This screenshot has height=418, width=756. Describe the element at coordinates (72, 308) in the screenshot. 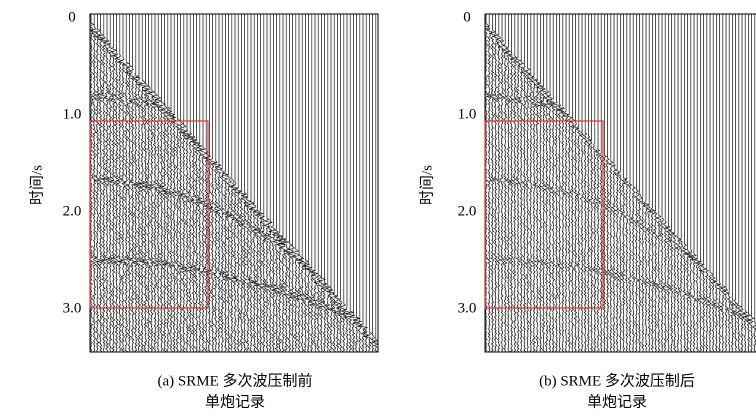

I see `y-tick-label: 3.0` at that location.